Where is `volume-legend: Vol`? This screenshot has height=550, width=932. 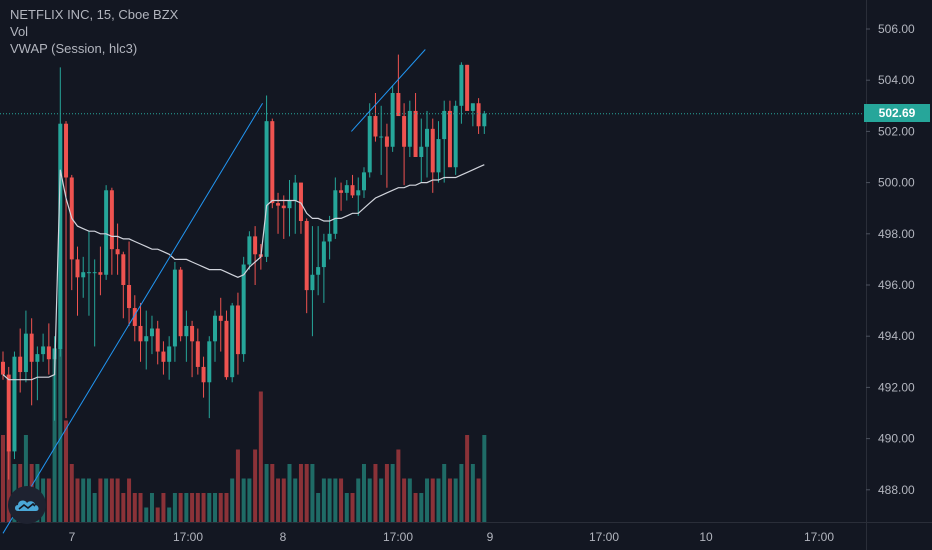 volume-legend: Vol is located at coordinates (19, 31).